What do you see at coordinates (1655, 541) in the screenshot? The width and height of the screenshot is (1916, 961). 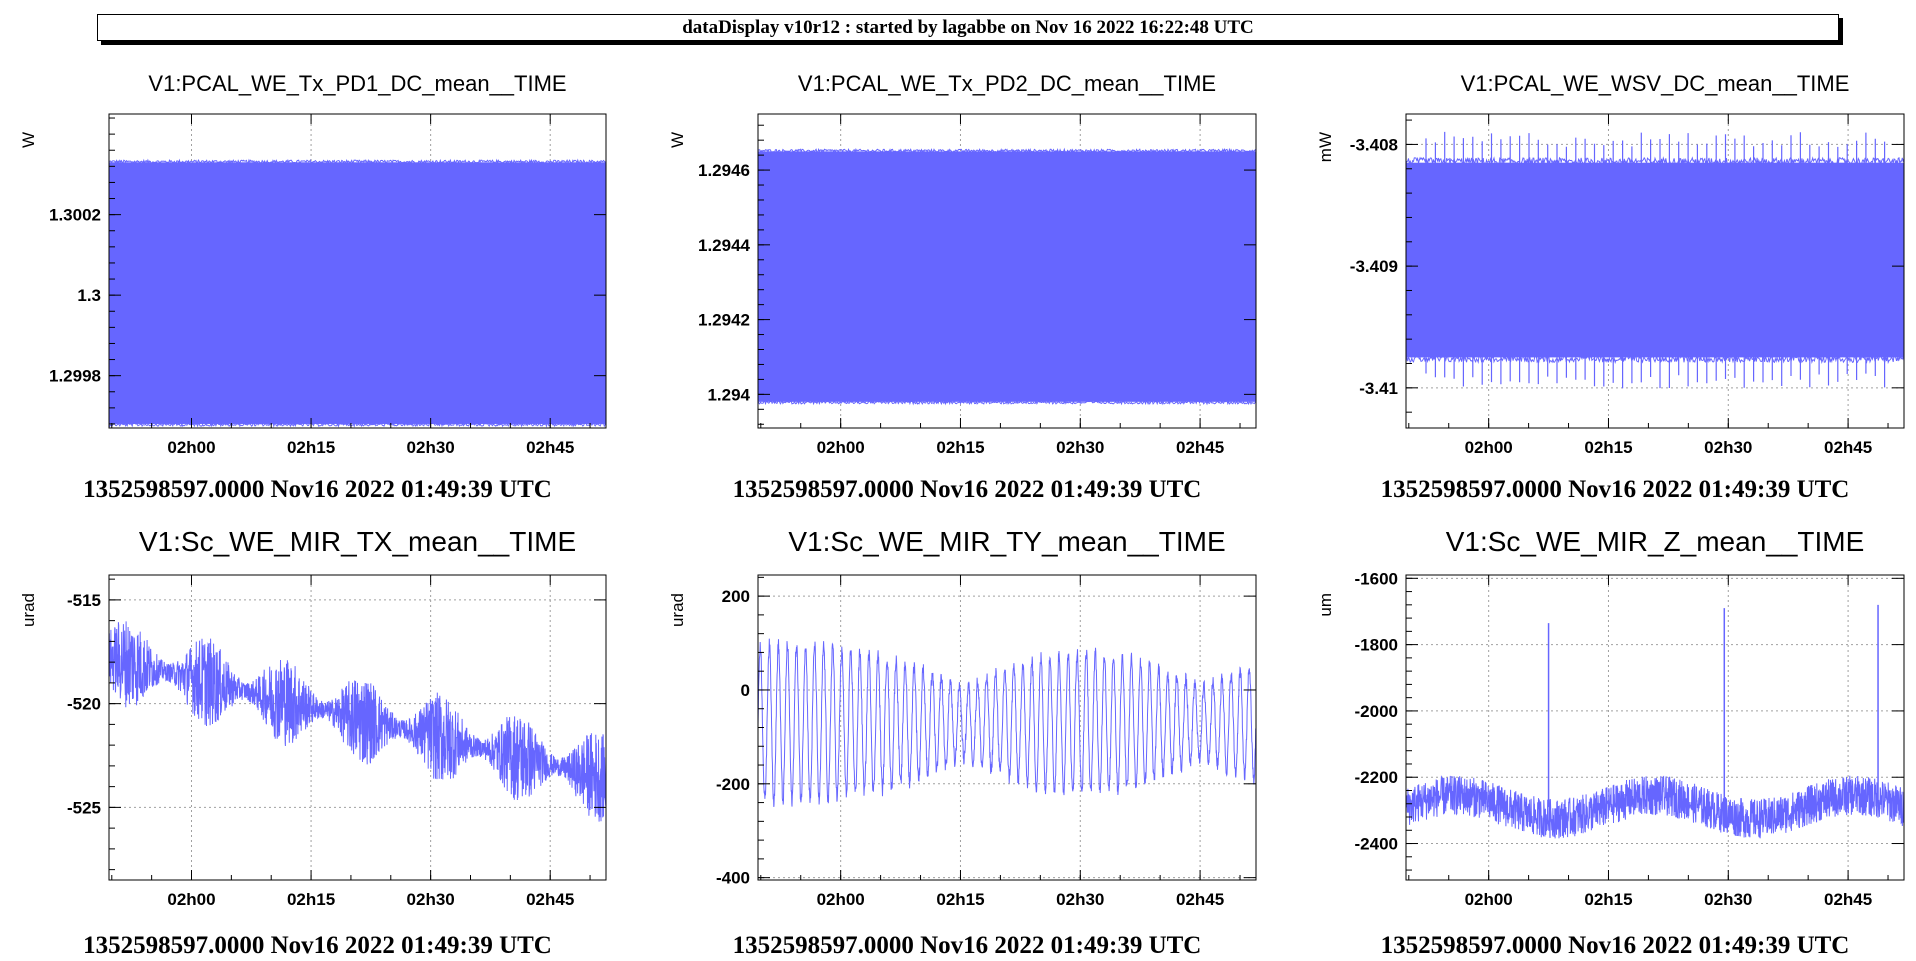 I see `chart-title: V1:Sc_WE_MIR_Z_mean__TIME` at bounding box center [1655, 541].